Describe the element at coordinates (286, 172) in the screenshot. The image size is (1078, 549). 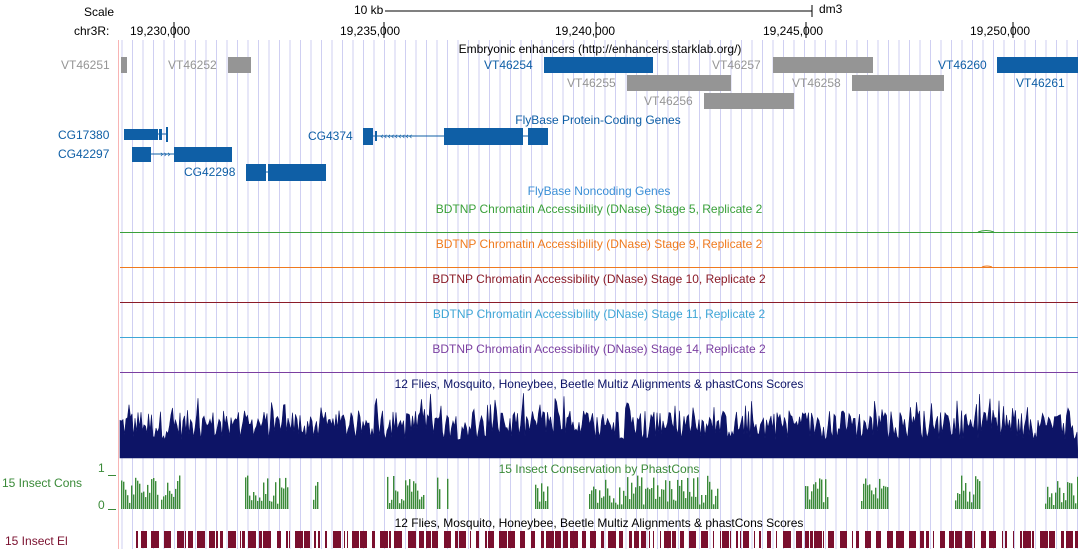
I see `gene-model-cg42298` at that location.